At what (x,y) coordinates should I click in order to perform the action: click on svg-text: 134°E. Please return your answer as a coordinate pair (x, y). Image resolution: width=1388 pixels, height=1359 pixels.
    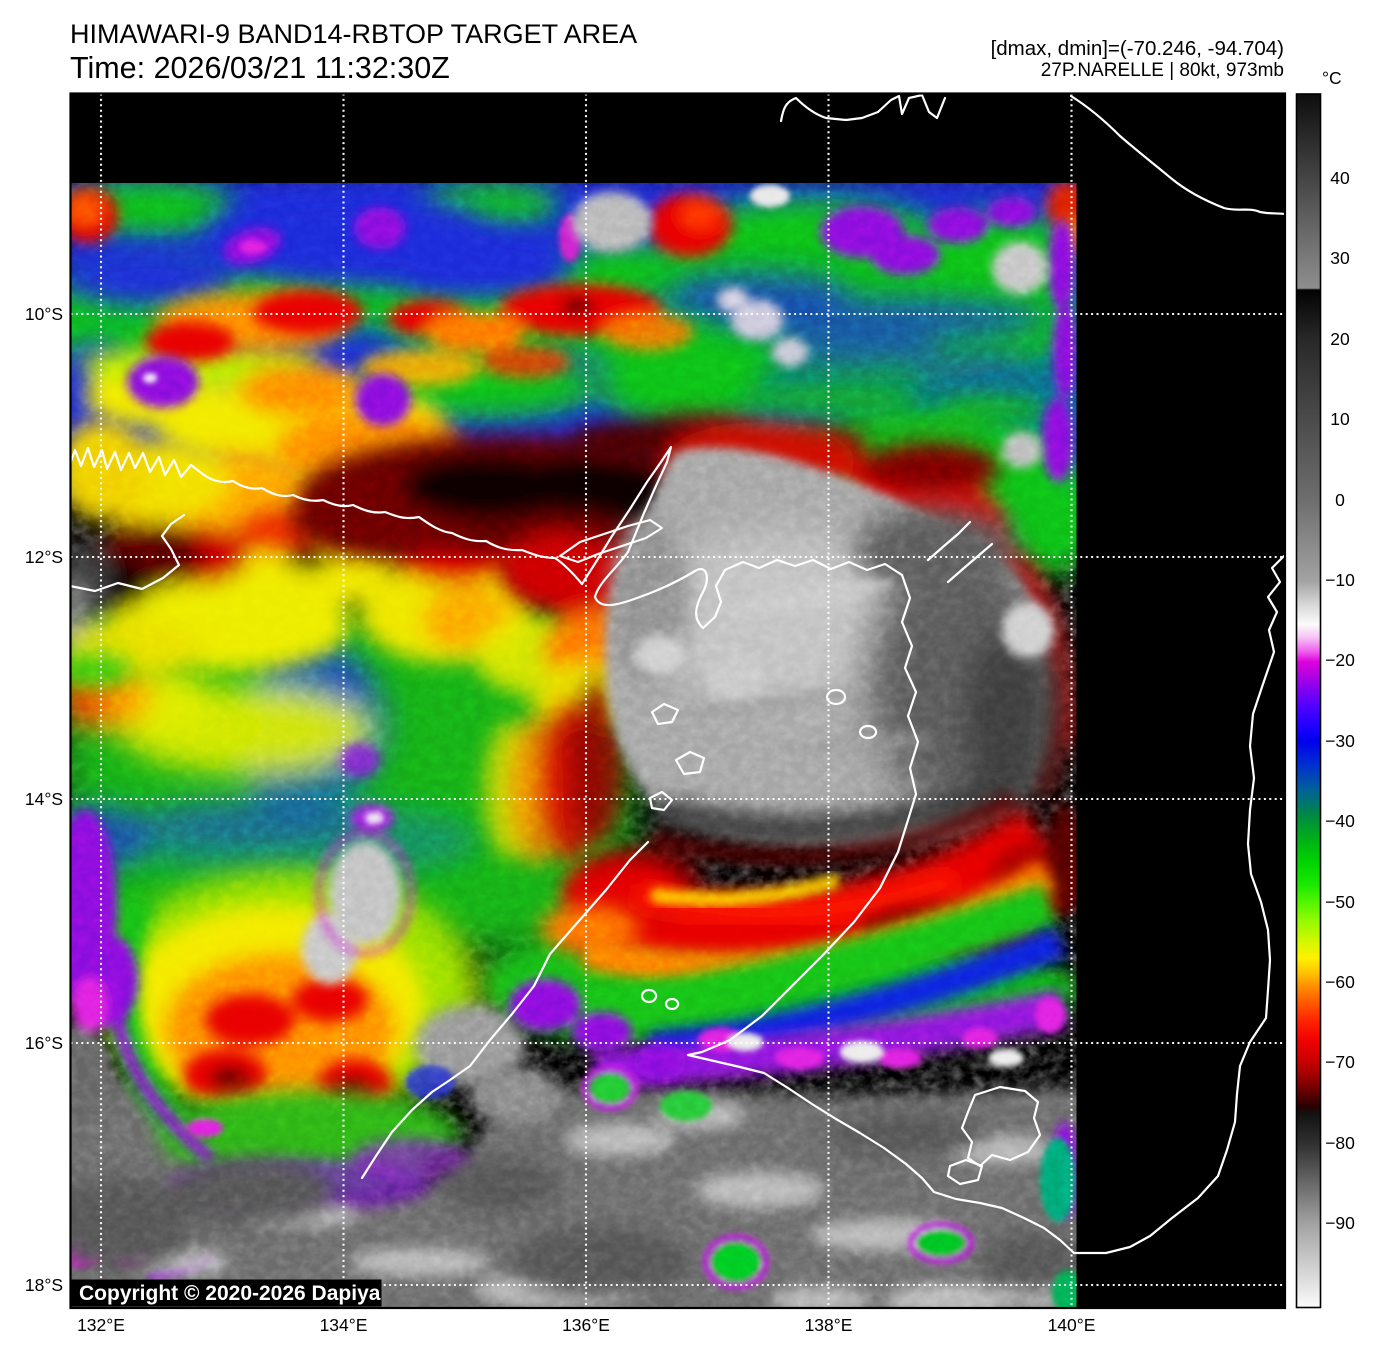
    Looking at the image, I should click on (344, 1325).